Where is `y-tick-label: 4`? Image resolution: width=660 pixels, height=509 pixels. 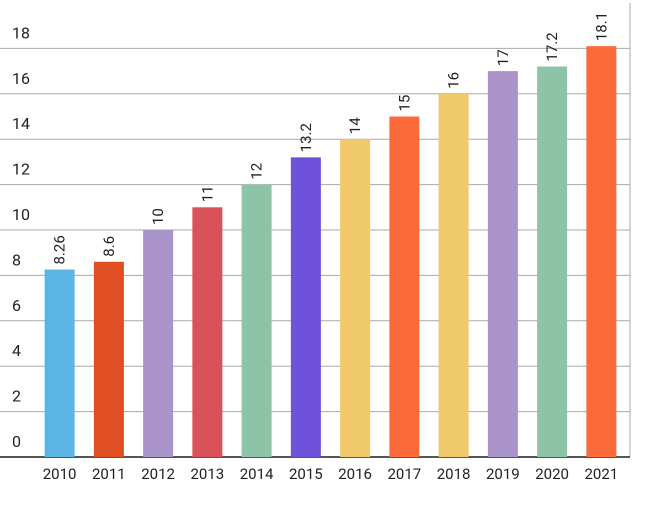
y-tick-label: 4 is located at coordinates (16, 350).